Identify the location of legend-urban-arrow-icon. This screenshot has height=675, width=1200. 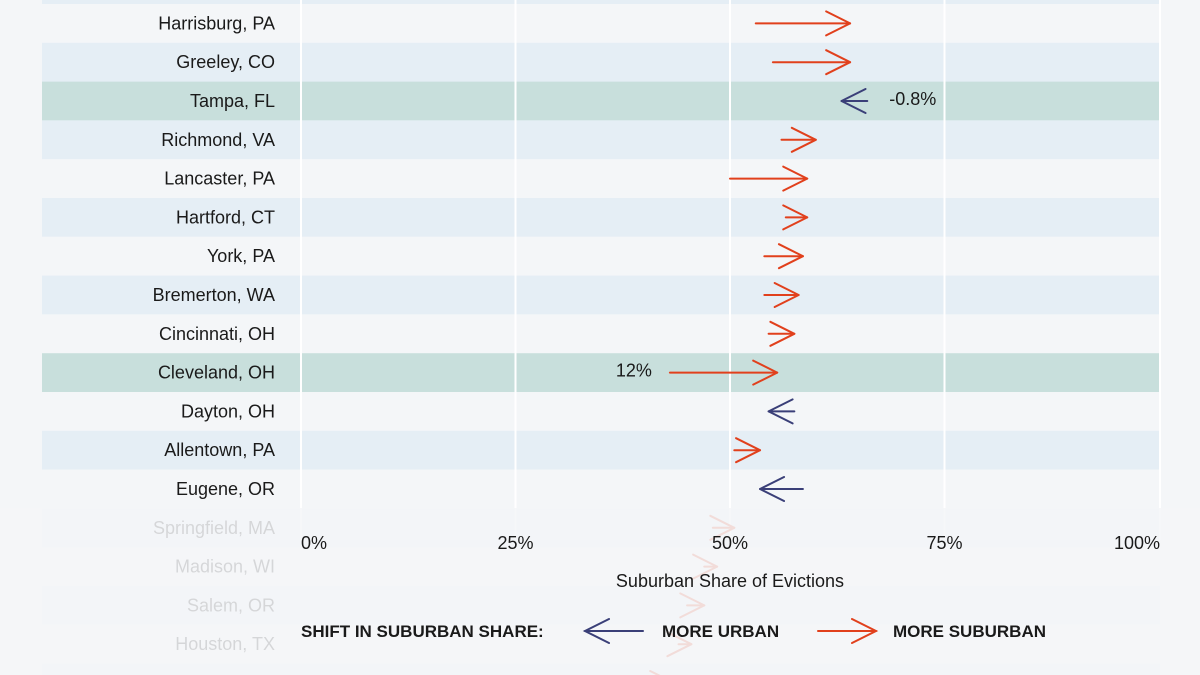
(613, 631).